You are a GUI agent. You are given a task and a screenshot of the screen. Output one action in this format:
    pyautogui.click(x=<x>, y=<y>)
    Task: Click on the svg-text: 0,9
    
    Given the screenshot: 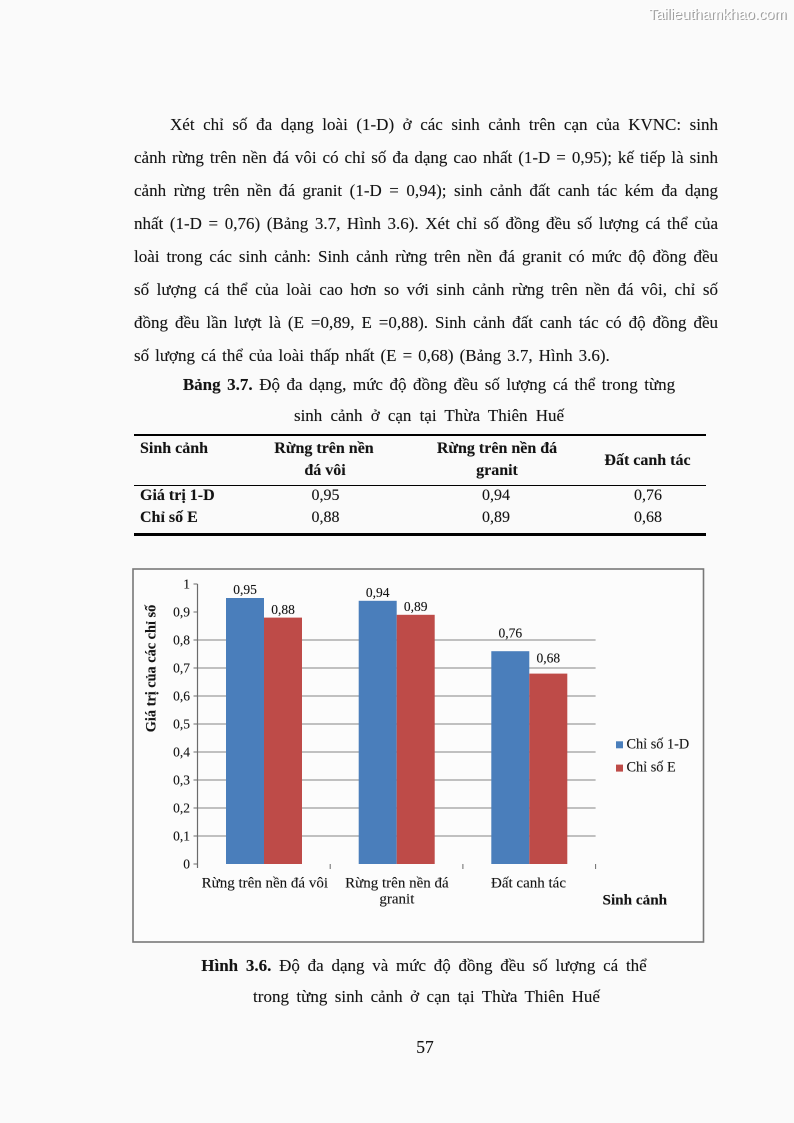 What is the action you would take?
    pyautogui.click(x=181, y=612)
    